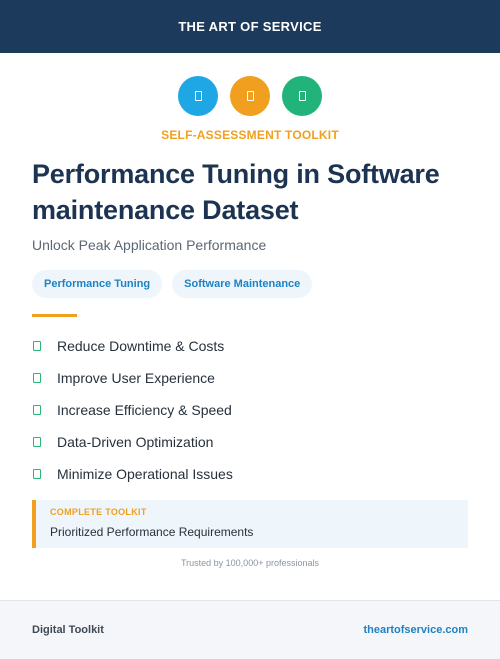 This screenshot has width=500, height=659. What do you see at coordinates (68, 630) in the screenshot?
I see `footer-label: Digital Toolkit` at bounding box center [68, 630].